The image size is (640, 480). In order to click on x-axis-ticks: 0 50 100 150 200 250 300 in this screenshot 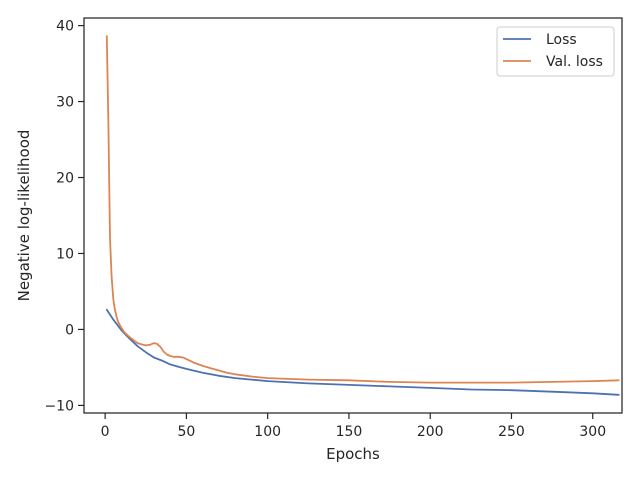, I will do `click(353, 426)`.